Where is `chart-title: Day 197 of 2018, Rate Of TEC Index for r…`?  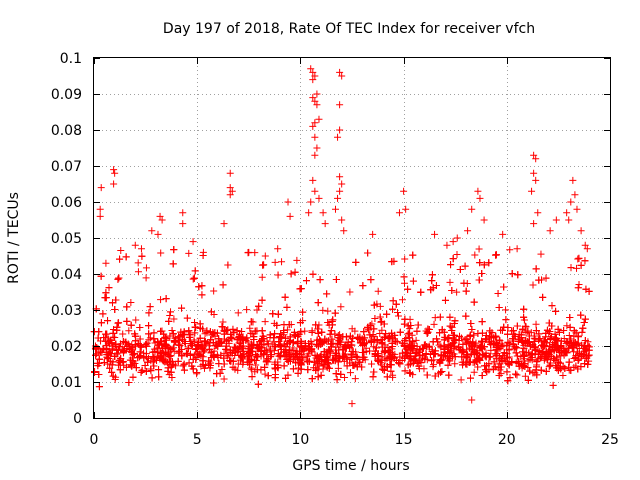
chart-title: Day 197 of 2018, Rate Of TEC Index for r… is located at coordinates (349, 29).